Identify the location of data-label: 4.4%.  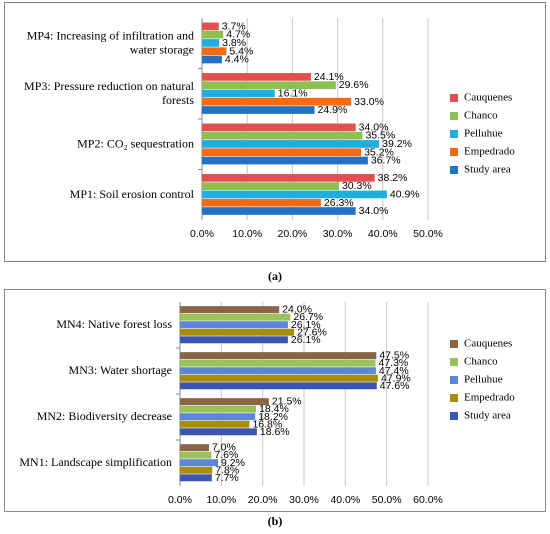
(237, 60).